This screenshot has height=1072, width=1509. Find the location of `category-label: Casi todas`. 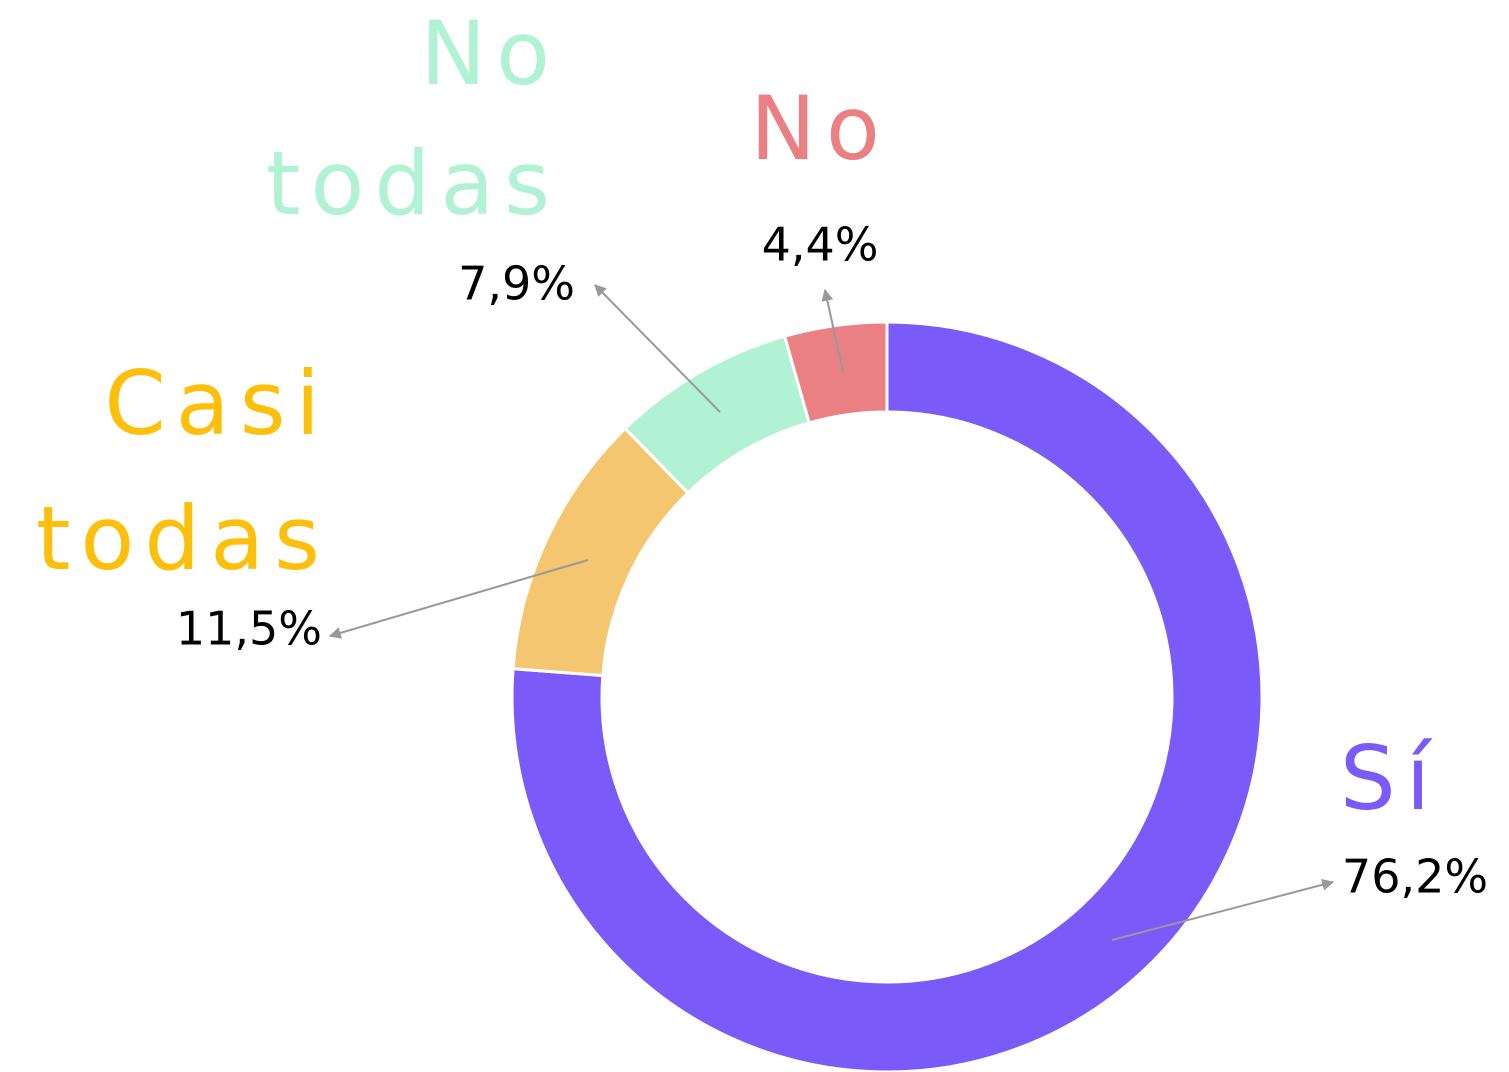

category-label: Casi todas is located at coordinates (183, 471).